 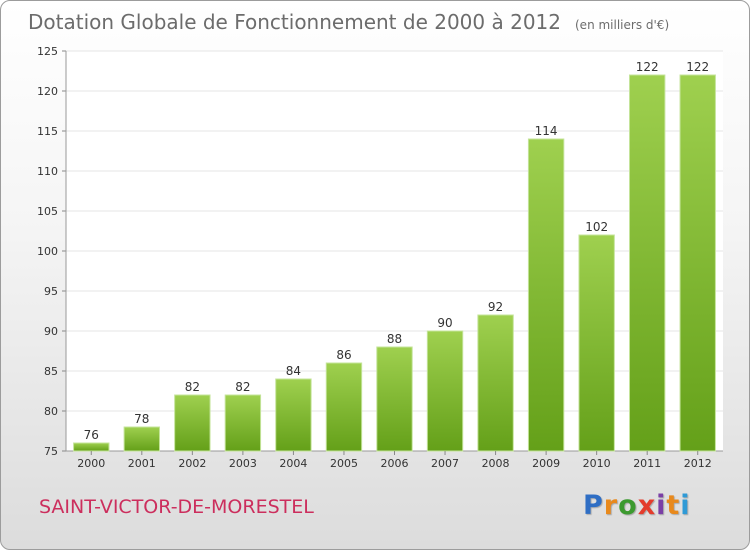 What do you see at coordinates (142, 463) in the screenshot?
I see `x-tick-label: 2001` at bounding box center [142, 463].